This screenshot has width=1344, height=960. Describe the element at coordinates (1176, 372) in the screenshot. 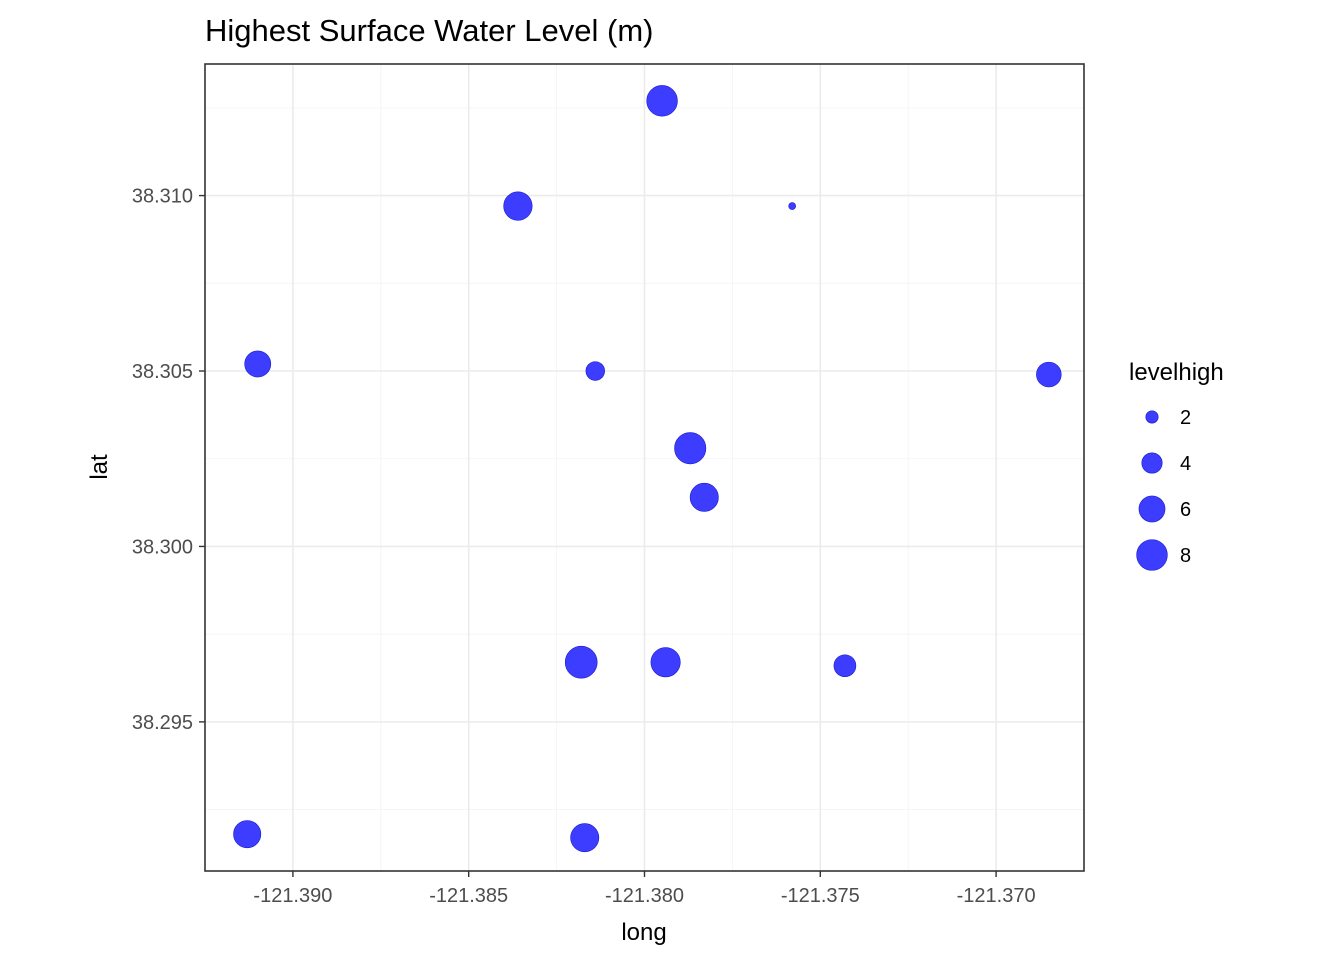

I see `legend-title: levelhigh` at that location.